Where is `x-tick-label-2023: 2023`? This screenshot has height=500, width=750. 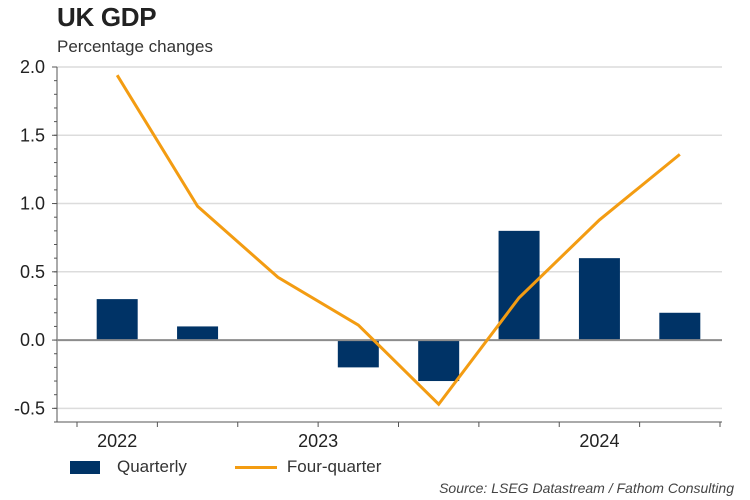 x-tick-label-2023: 2023 is located at coordinates (318, 441).